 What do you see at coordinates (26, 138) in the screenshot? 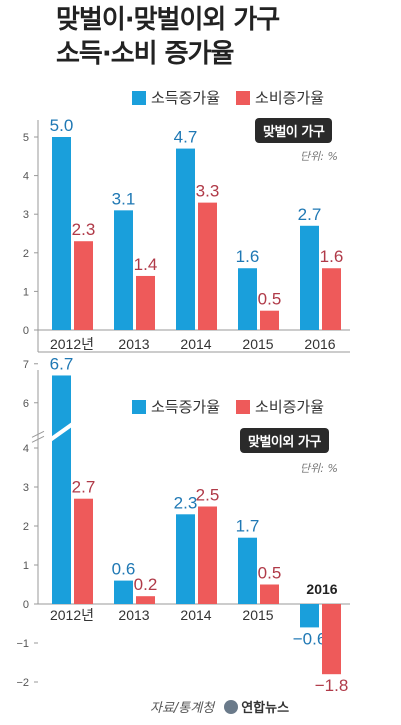
I see `y-tick-label: 5` at bounding box center [26, 138].